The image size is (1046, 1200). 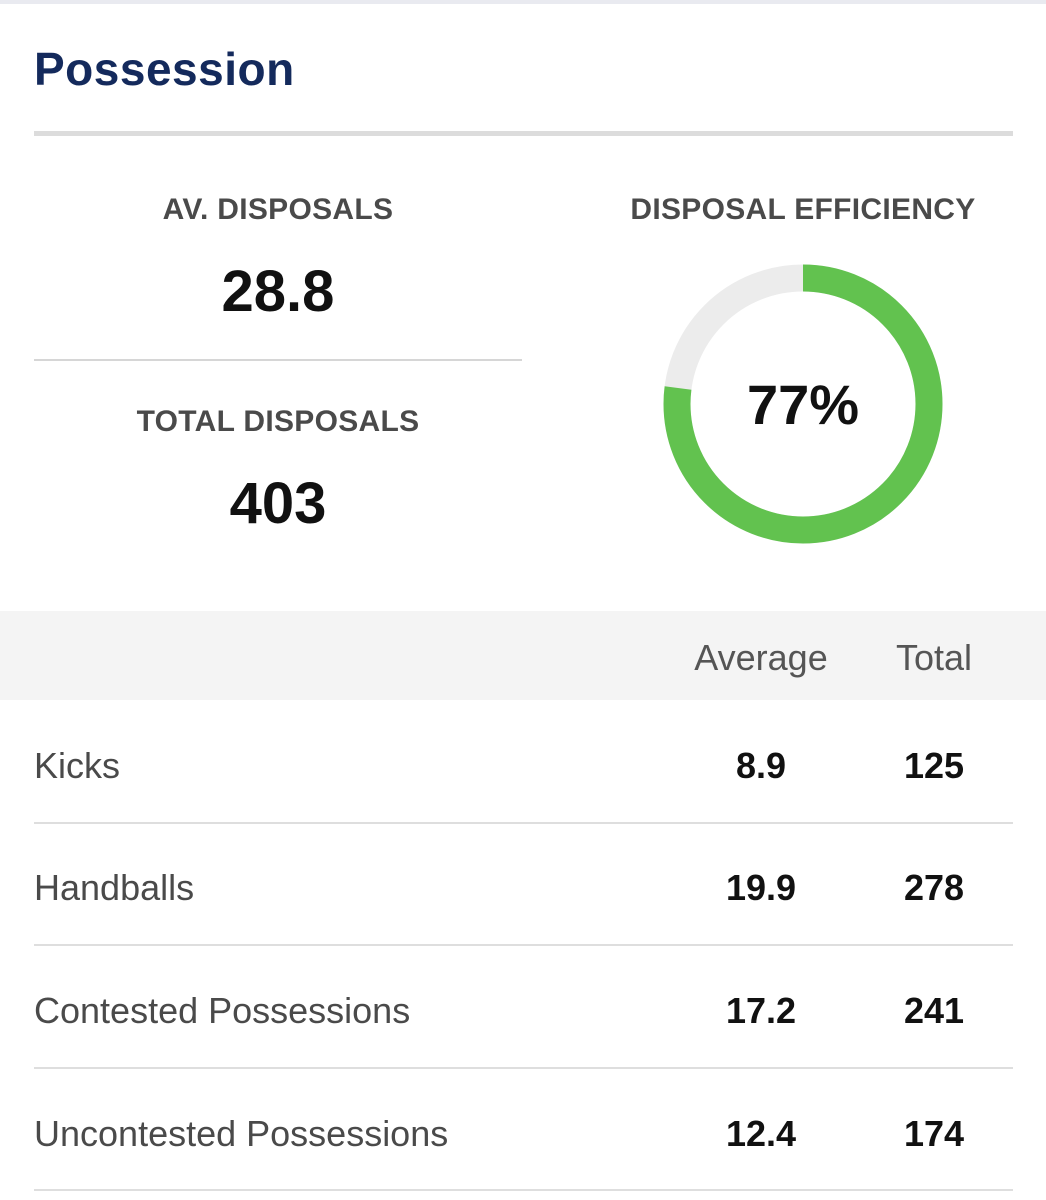 What do you see at coordinates (278, 209) in the screenshot?
I see `av-disposals-label: AV. DISPOSALS` at bounding box center [278, 209].